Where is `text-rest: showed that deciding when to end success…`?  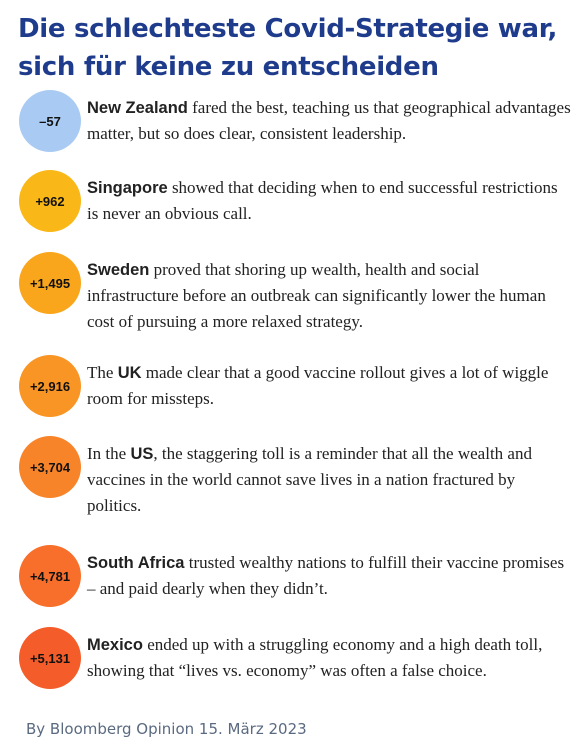
text-rest: showed that deciding when to end success… is located at coordinates (322, 200).